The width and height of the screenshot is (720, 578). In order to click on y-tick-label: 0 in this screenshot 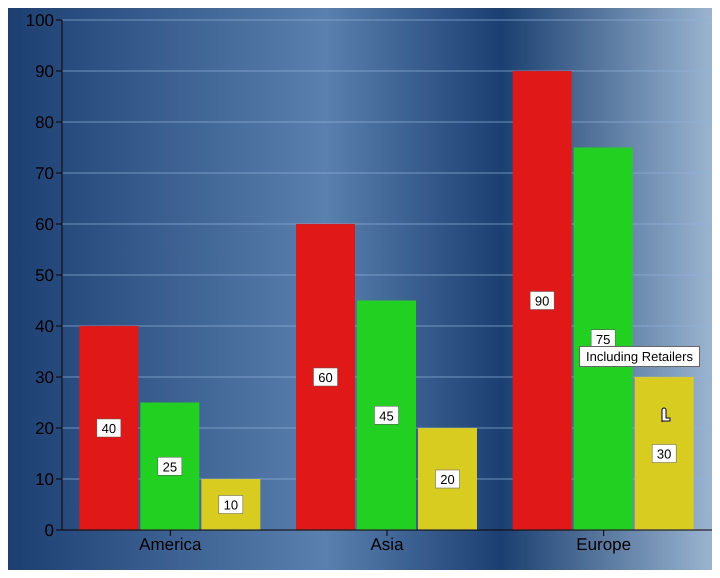, I will do `click(49, 530)`.